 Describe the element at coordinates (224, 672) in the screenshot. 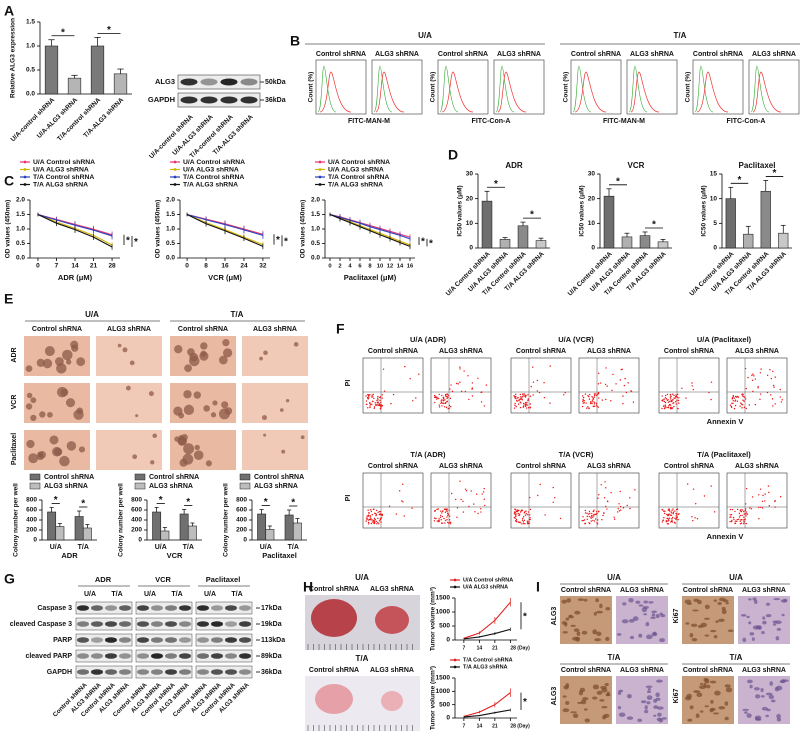

I see `blot-strip` at that location.